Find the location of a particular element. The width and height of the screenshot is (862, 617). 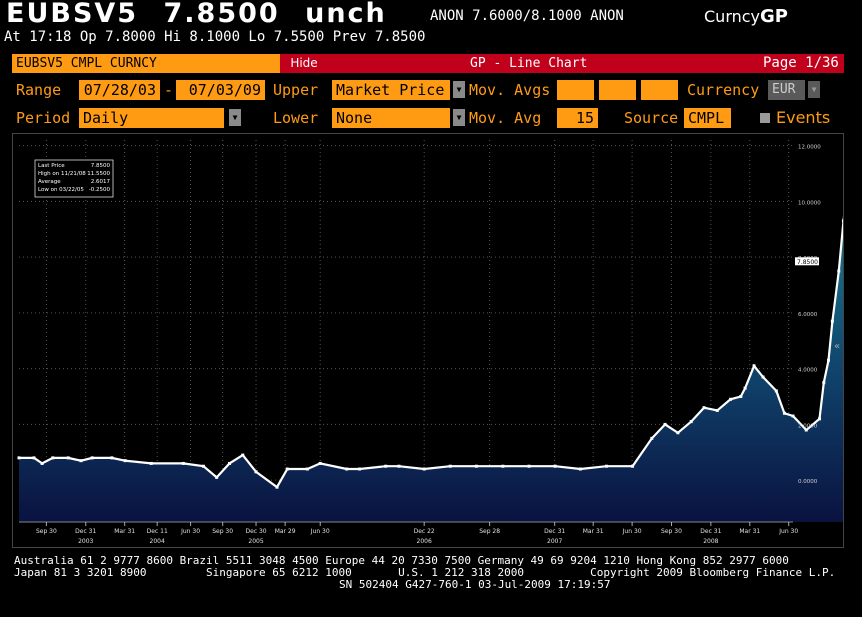

mov-avg-field: 15 is located at coordinates (577, 118).